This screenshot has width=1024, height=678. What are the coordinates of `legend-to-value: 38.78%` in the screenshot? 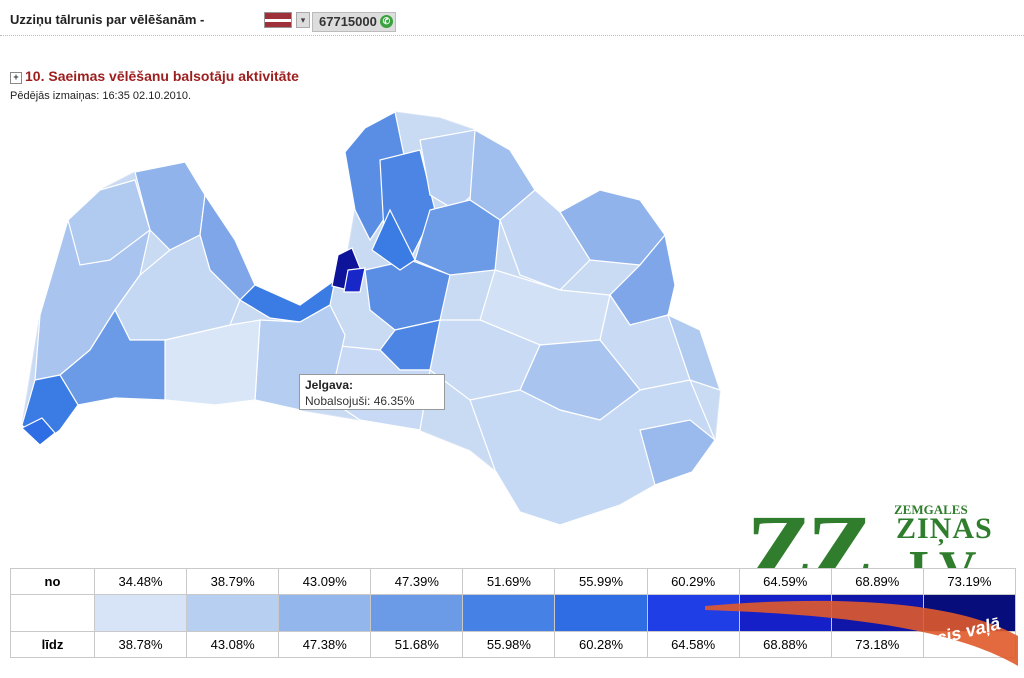 It's located at (140, 644).